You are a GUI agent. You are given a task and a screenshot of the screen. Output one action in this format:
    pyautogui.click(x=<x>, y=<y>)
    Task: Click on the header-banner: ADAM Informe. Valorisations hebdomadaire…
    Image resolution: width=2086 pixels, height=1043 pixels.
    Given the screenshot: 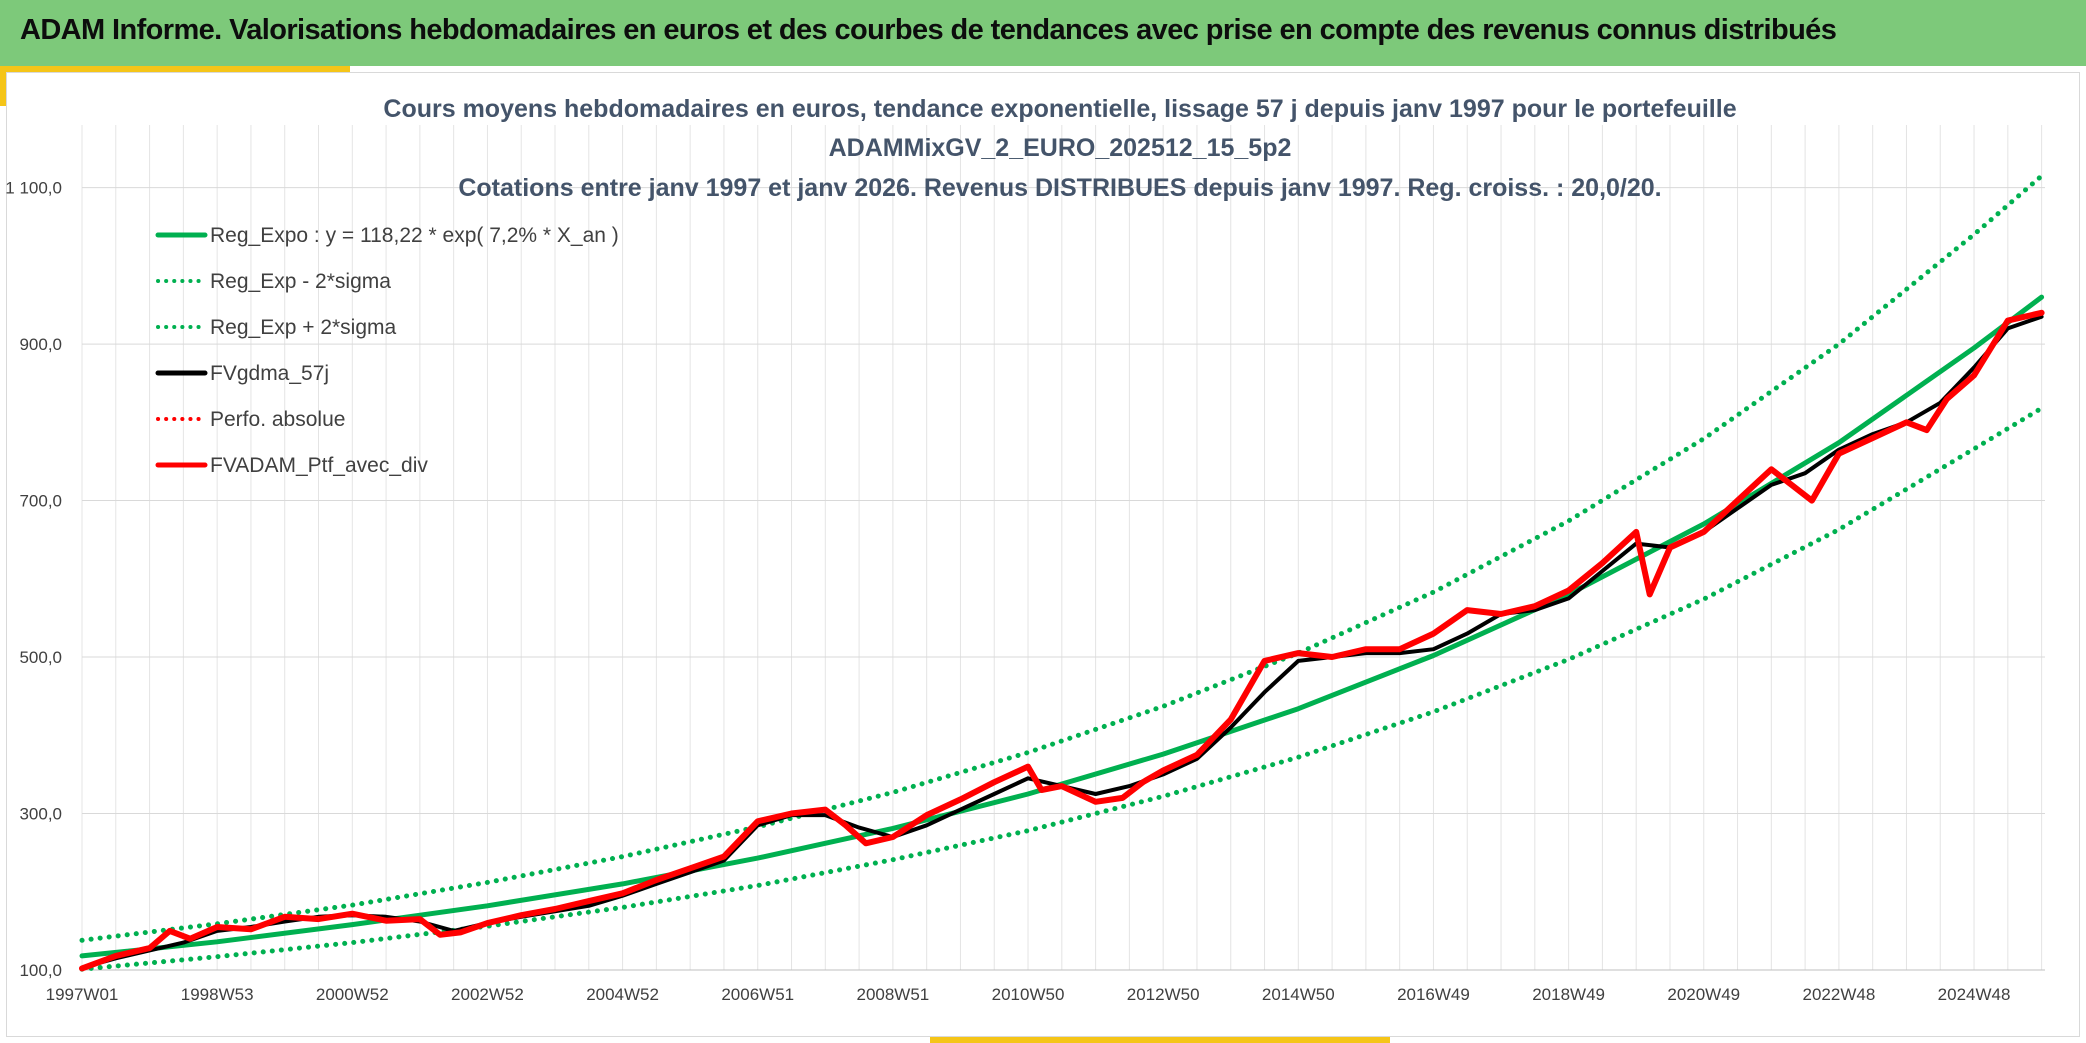 What is the action you would take?
    pyautogui.click(x=1043, y=33)
    